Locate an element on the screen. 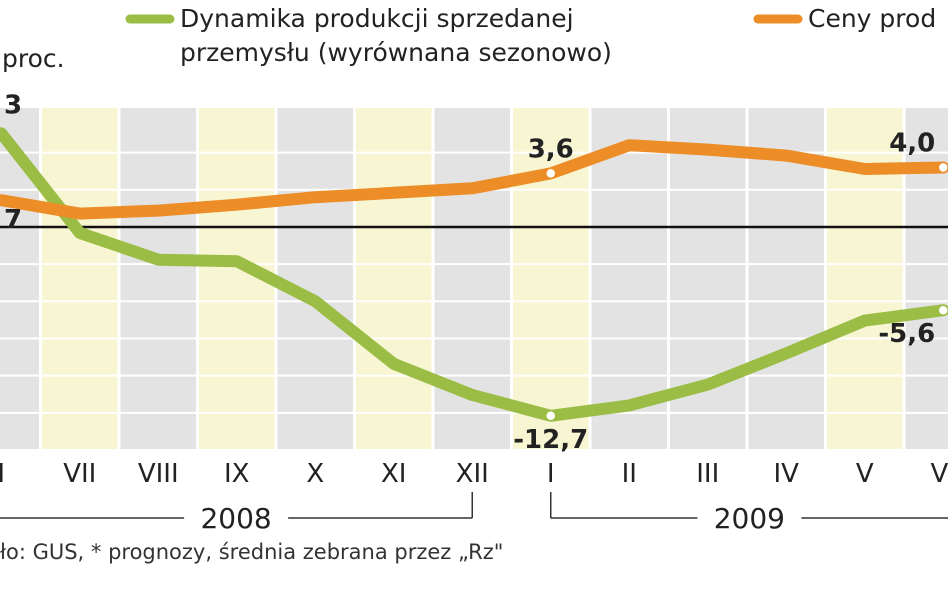  data-label: 7 is located at coordinates (13, 220).